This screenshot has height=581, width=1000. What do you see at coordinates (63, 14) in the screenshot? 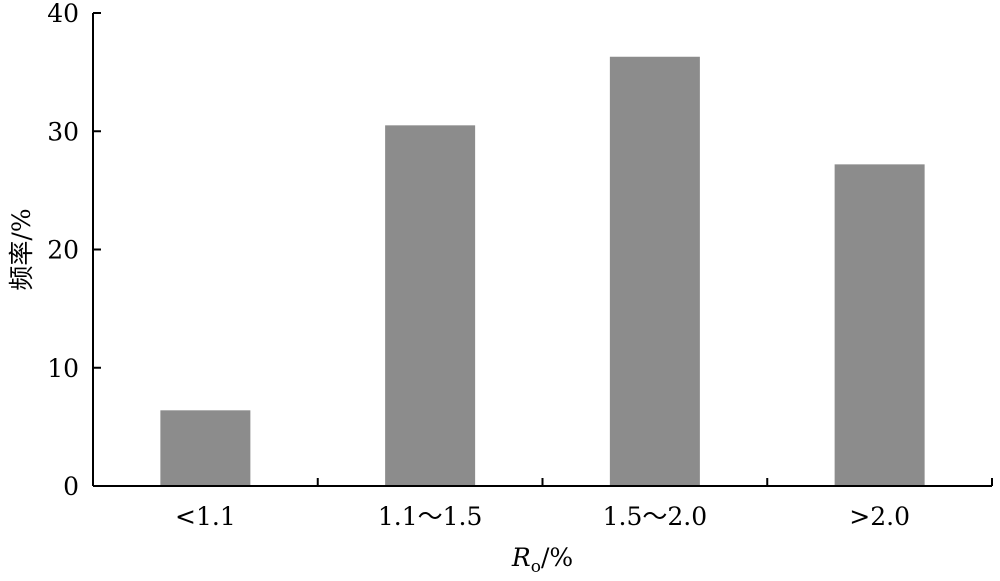
I see `y-tick-label: 40` at bounding box center [63, 14].